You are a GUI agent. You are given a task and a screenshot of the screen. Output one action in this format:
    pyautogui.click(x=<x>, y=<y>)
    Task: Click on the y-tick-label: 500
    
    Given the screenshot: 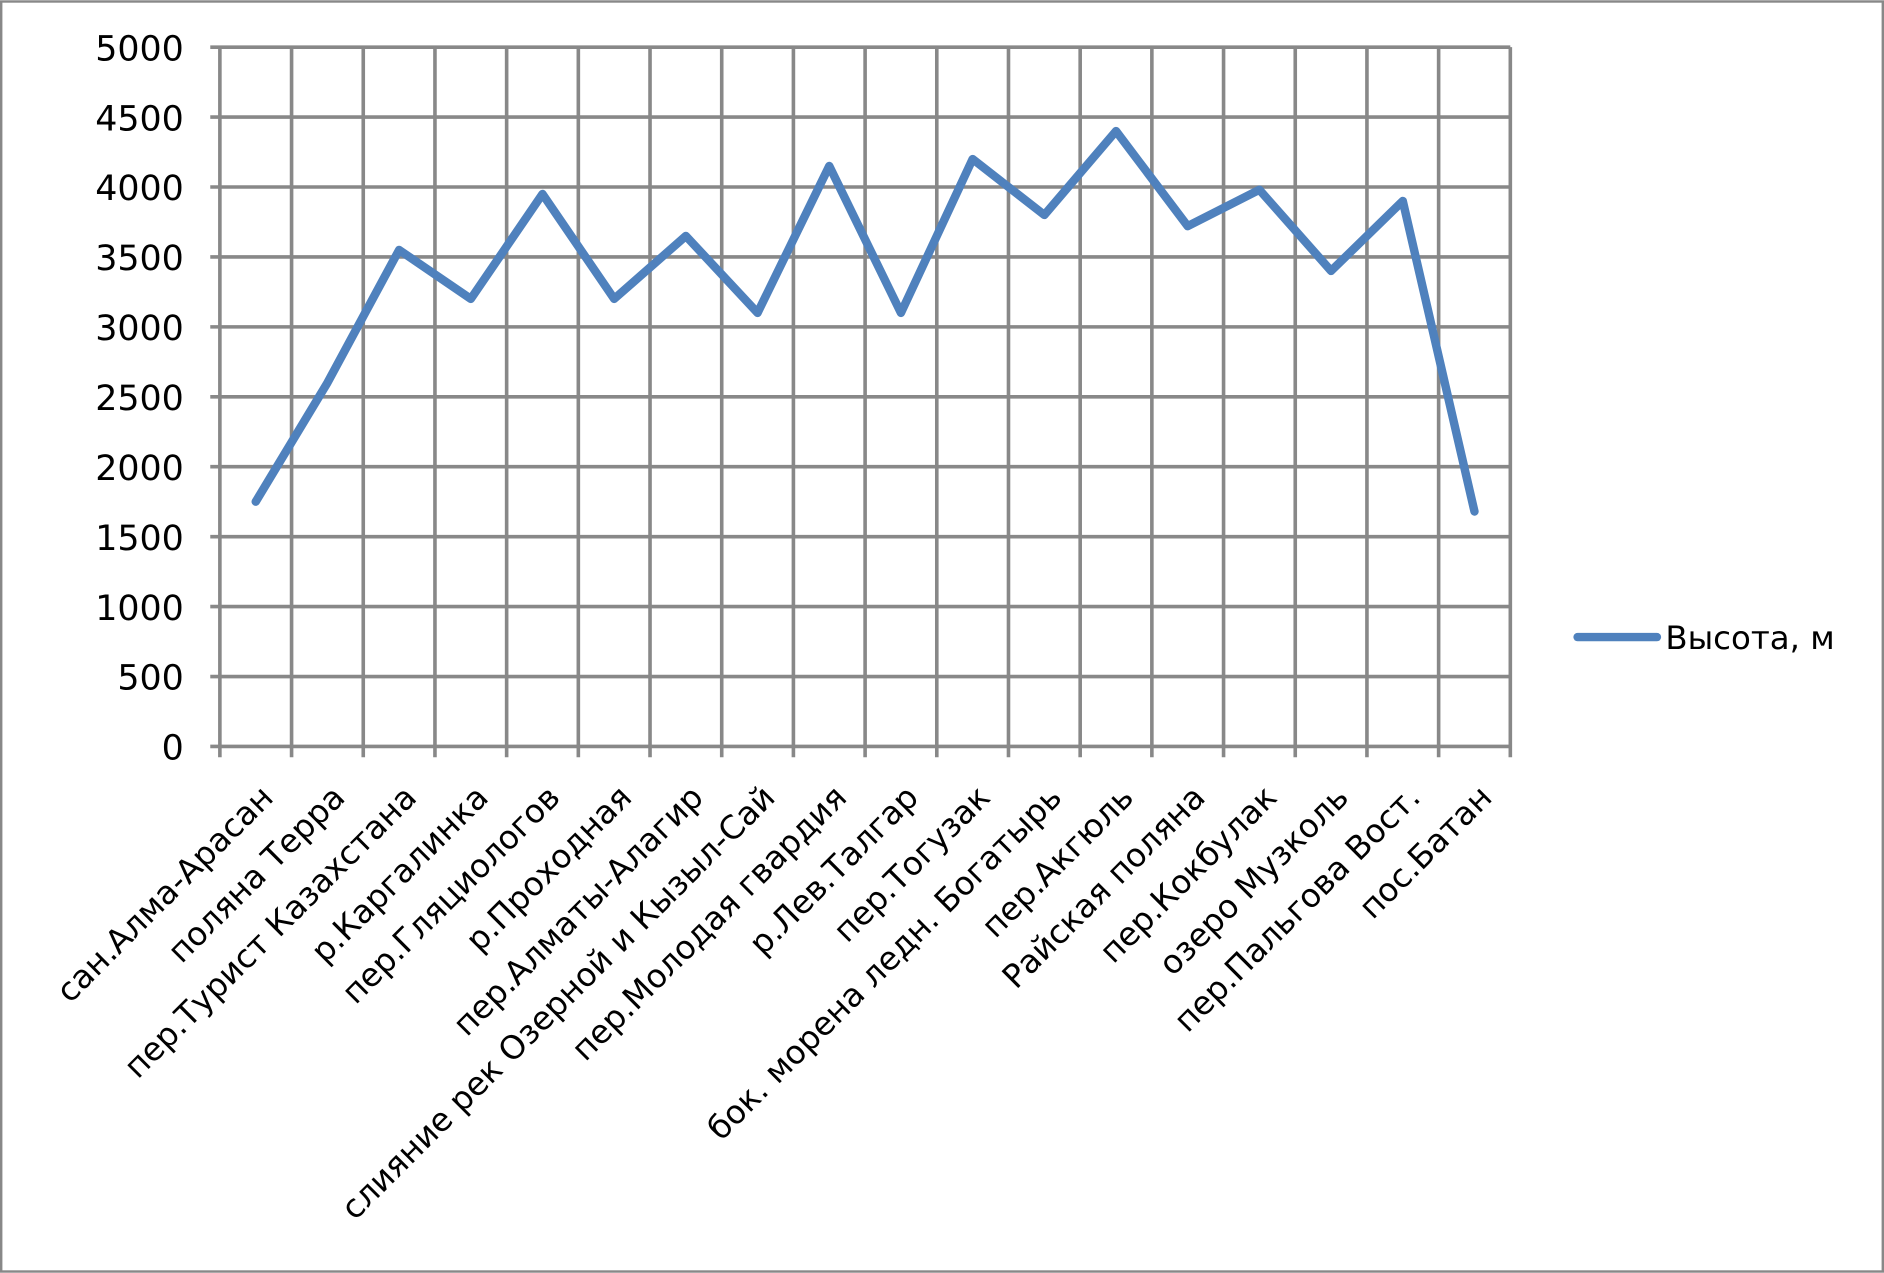 What is the action you would take?
    pyautogui.click(x=150, y=679)
    